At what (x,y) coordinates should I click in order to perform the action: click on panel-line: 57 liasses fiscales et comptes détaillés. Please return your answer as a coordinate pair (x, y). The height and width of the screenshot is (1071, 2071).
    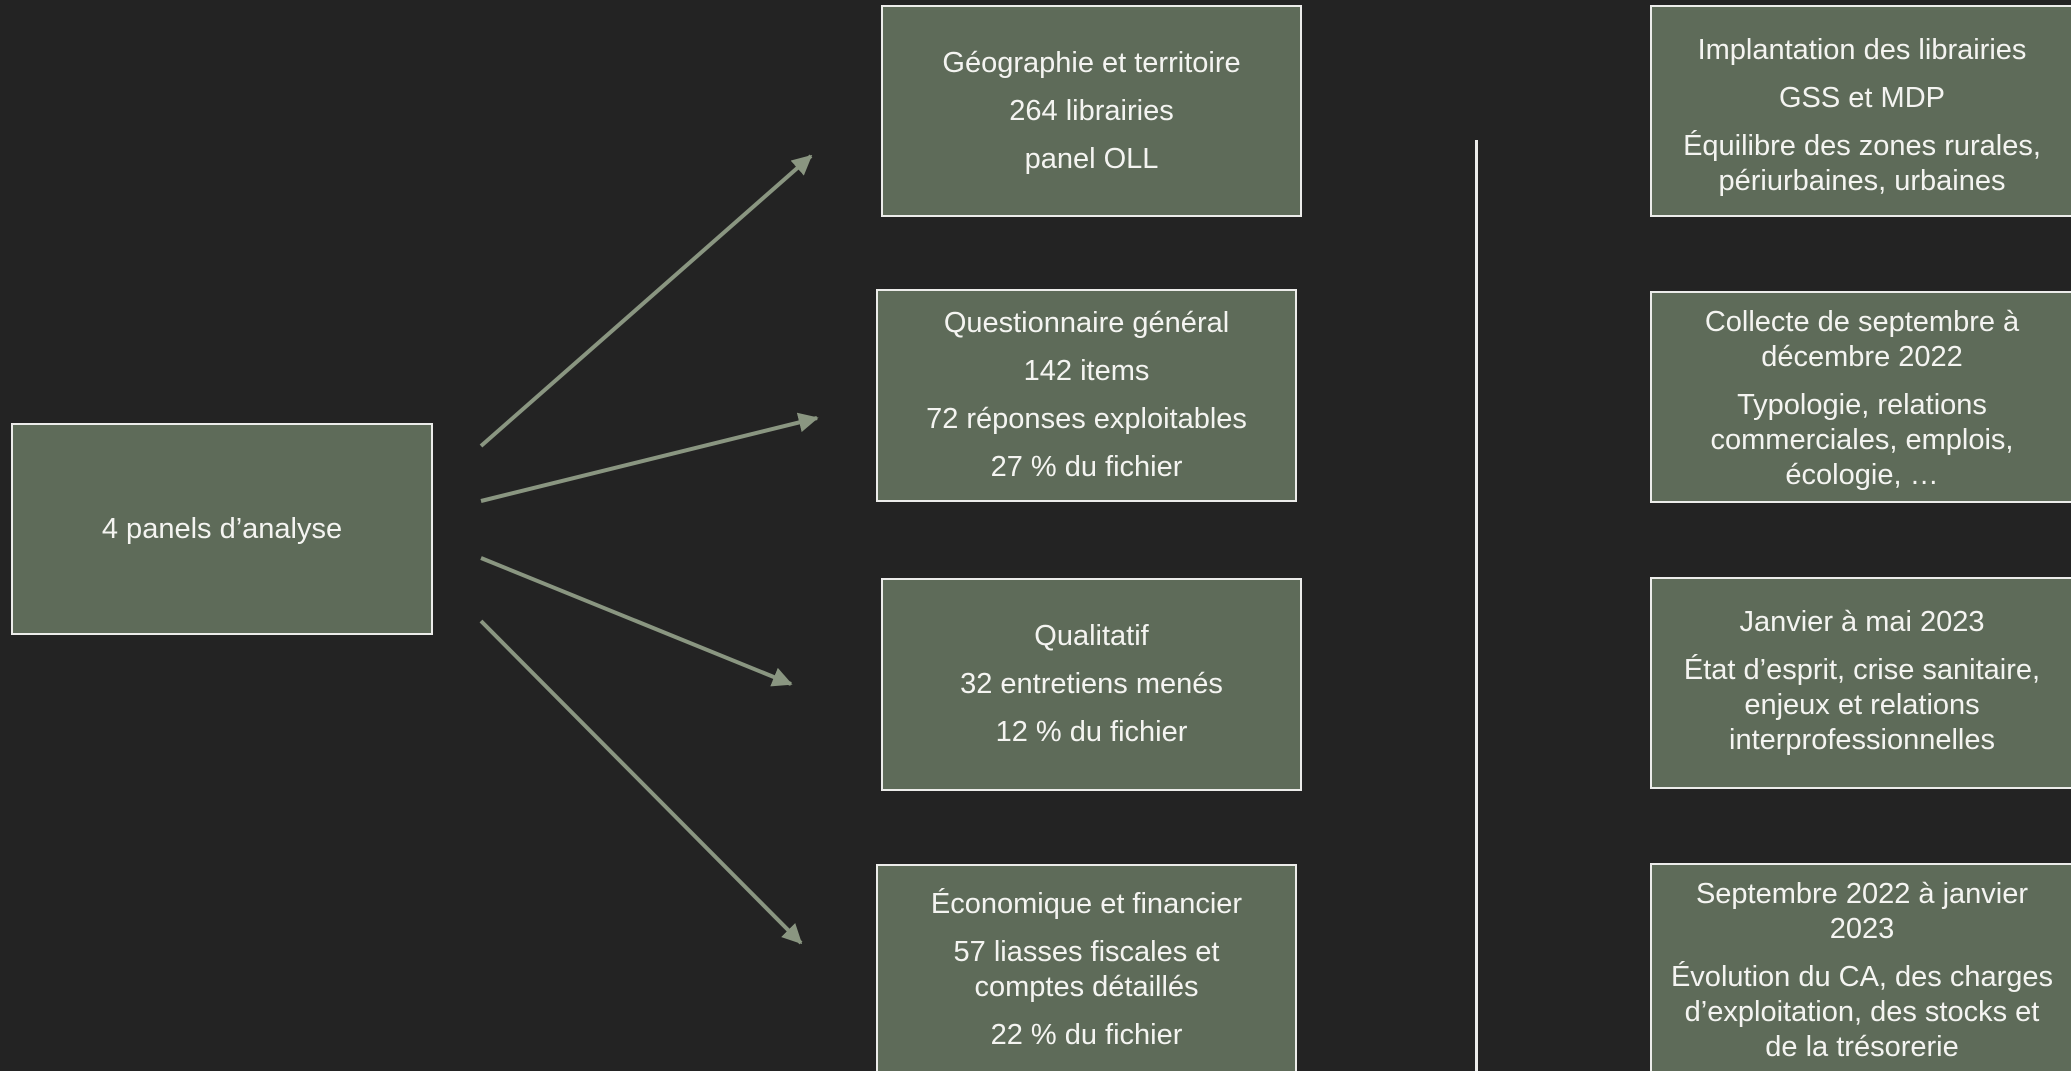
    Looking at the image, I should click on (1086, 969).